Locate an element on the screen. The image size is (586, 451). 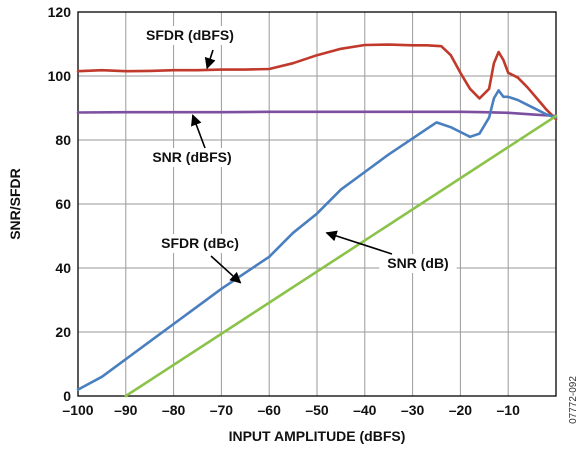
annotation-label: SFDR (dBc) is located at coordinates (200, 243).